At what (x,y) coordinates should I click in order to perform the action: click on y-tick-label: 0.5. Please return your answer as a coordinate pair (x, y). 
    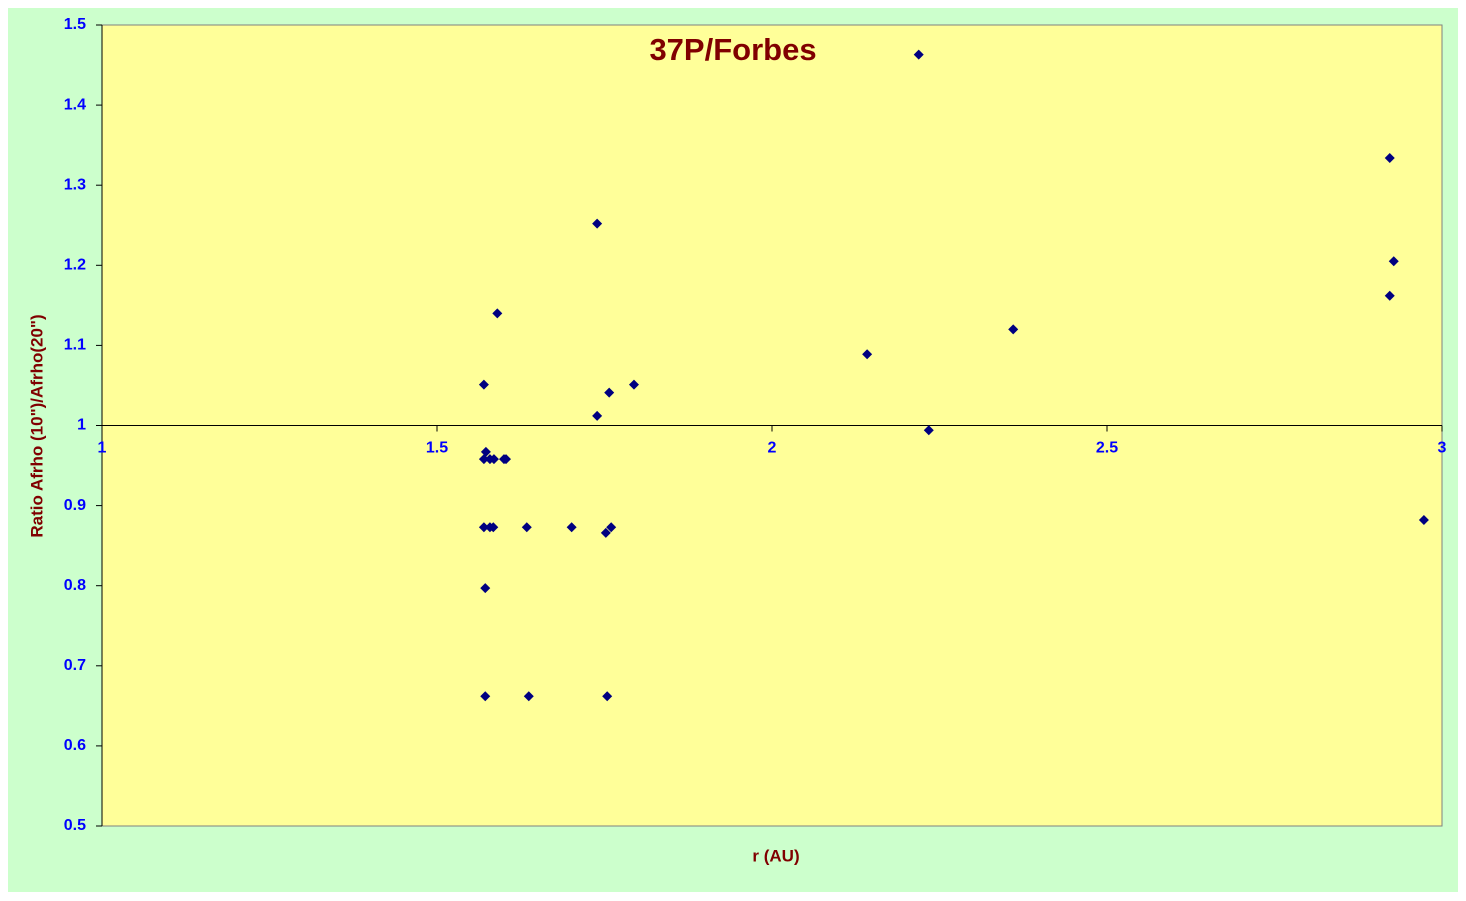
    Looking at the image, I should click on (75, 825).